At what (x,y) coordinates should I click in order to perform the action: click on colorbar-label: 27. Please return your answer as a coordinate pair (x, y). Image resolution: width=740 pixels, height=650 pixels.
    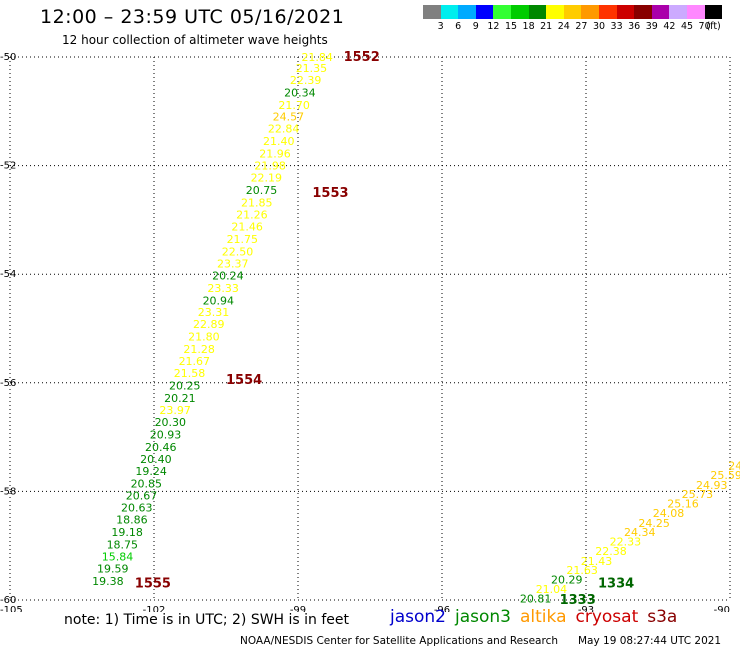
    Looking at the image, I should click on (581, 26).